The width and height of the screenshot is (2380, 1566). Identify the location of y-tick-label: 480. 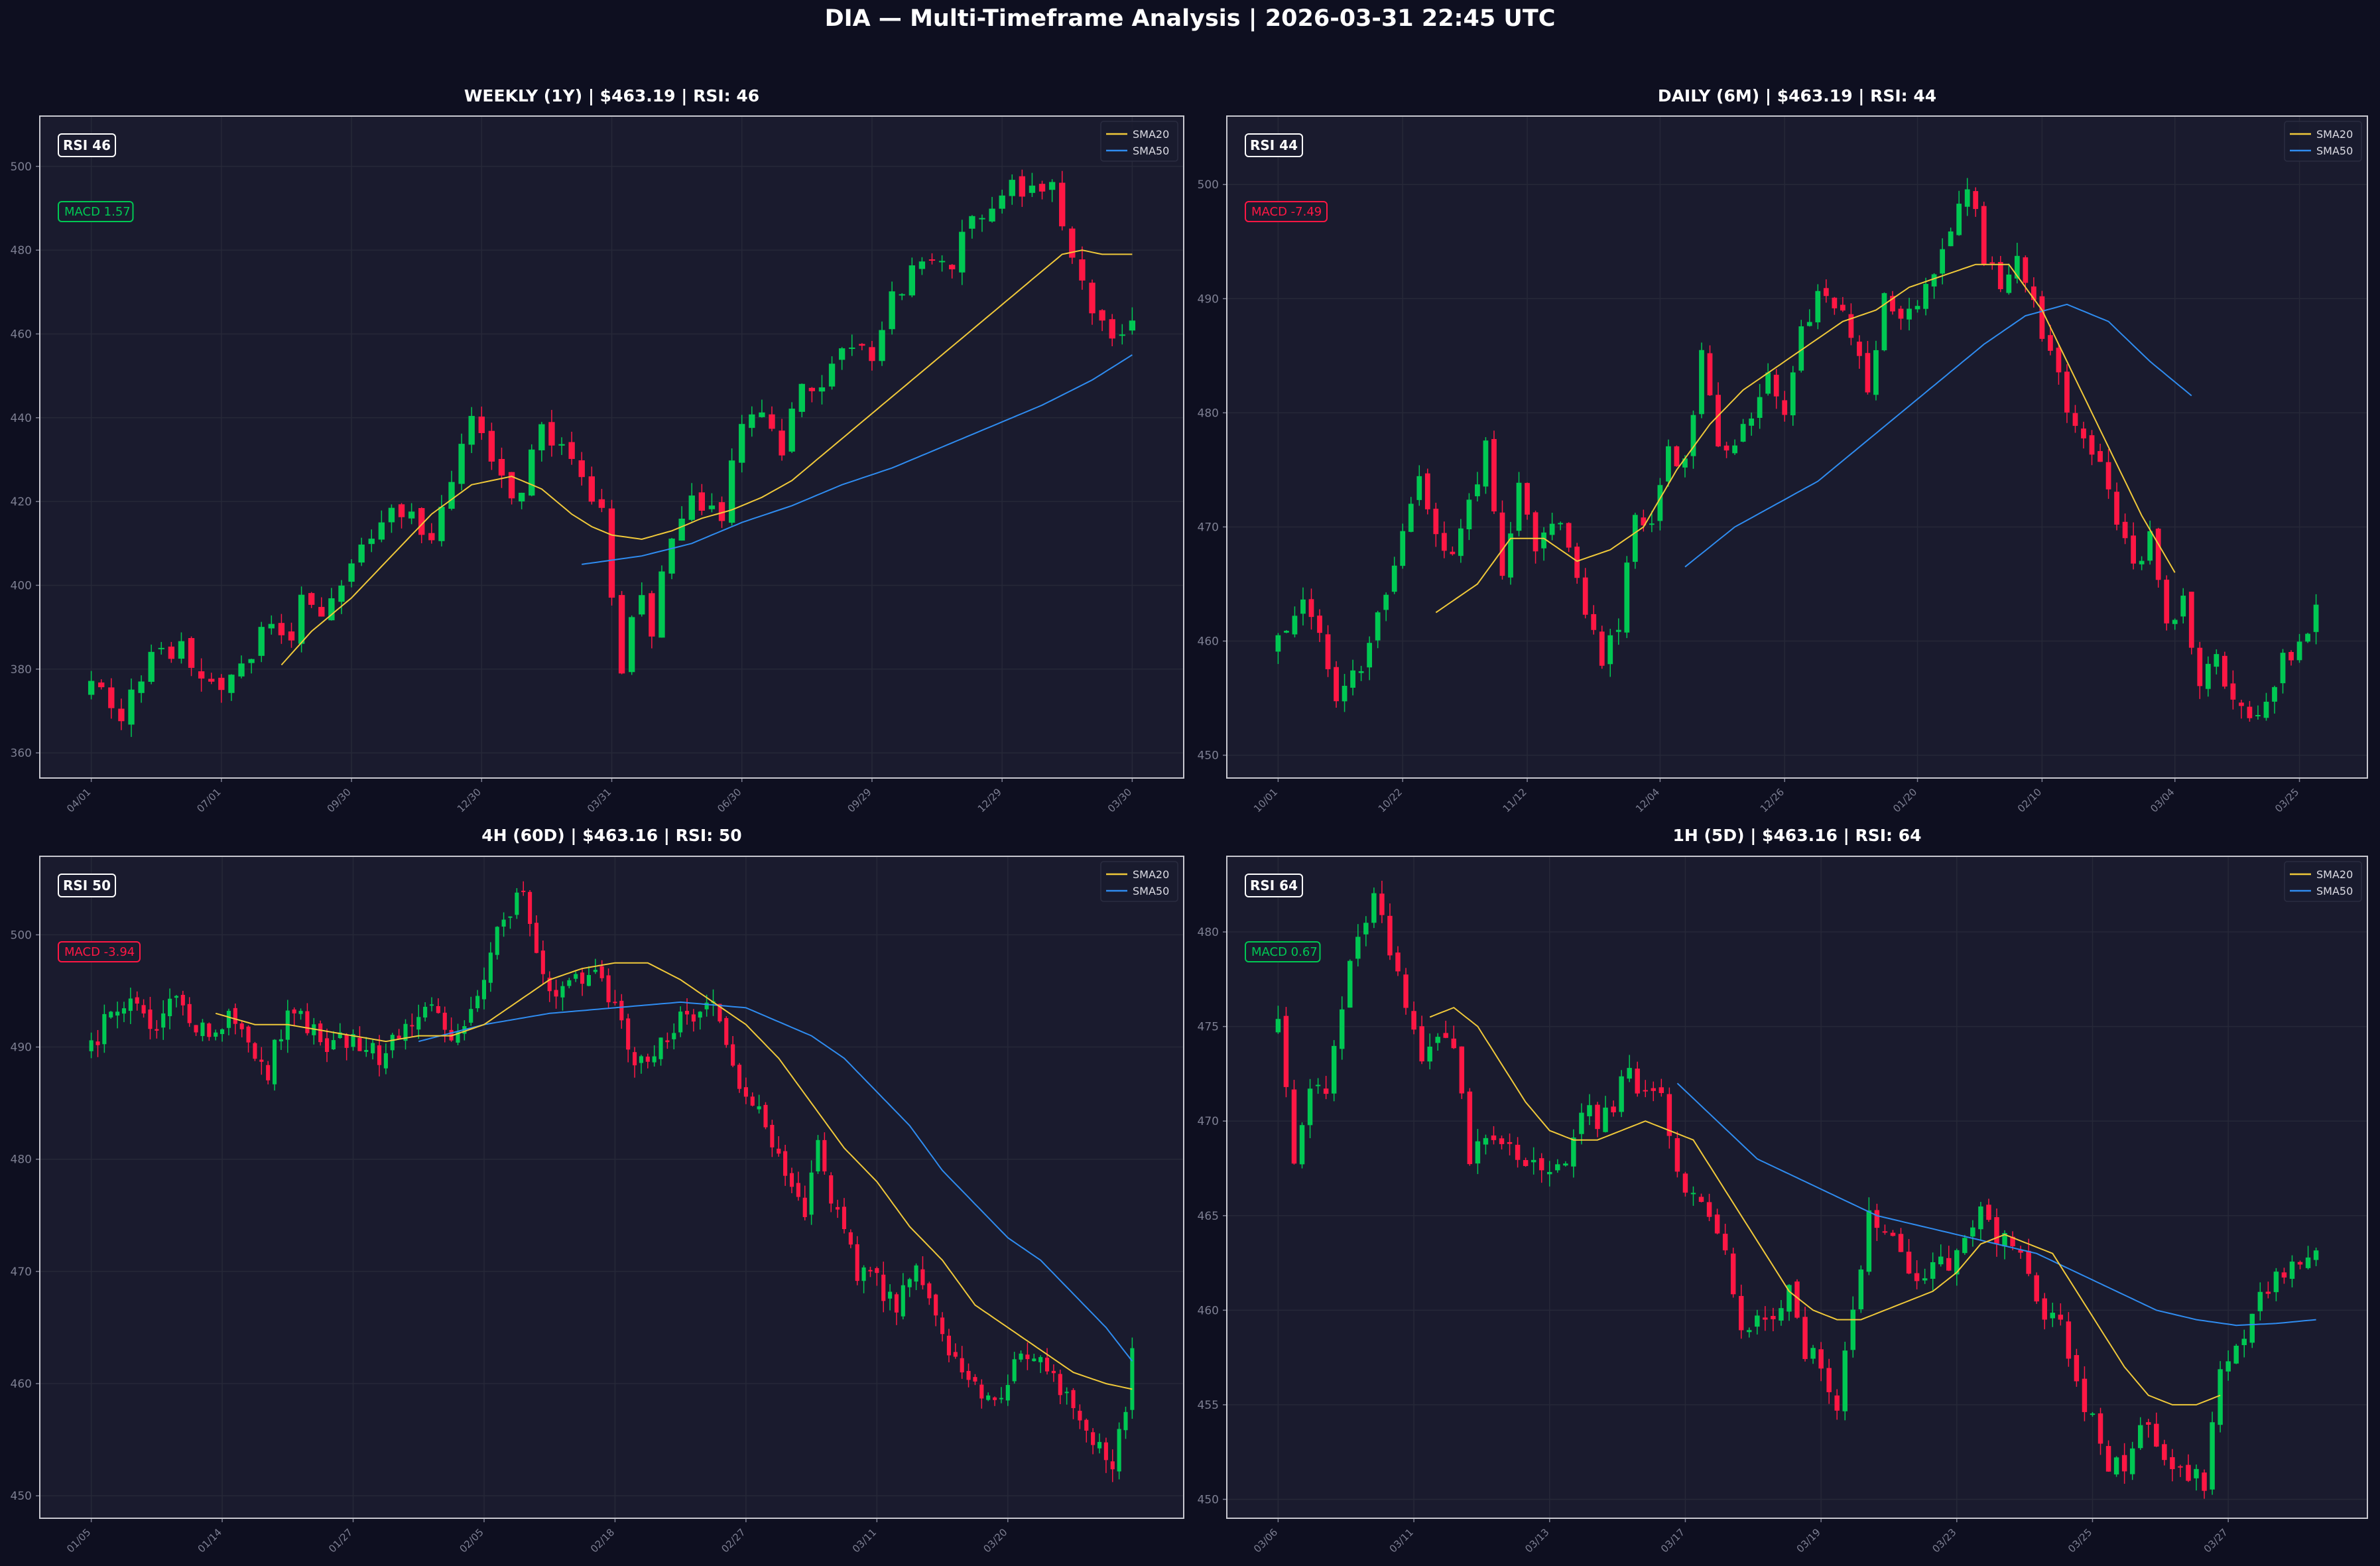
(21, 250).